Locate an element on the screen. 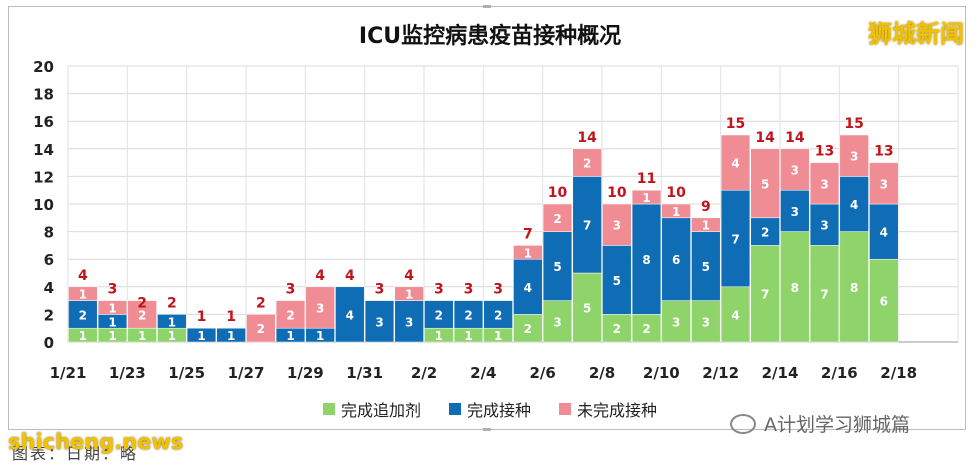 The height and width of the screenshot is (467, 980). x-tick-label: 1/23 is located at coordinates (127, 373).